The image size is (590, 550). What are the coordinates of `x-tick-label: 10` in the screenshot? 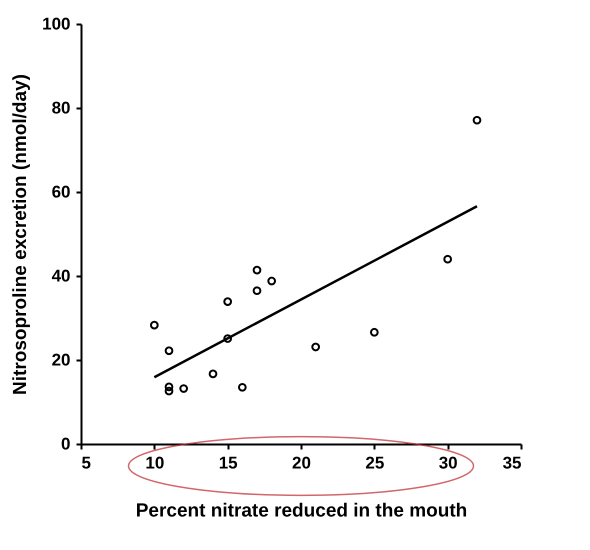 It's located at (154, 463).